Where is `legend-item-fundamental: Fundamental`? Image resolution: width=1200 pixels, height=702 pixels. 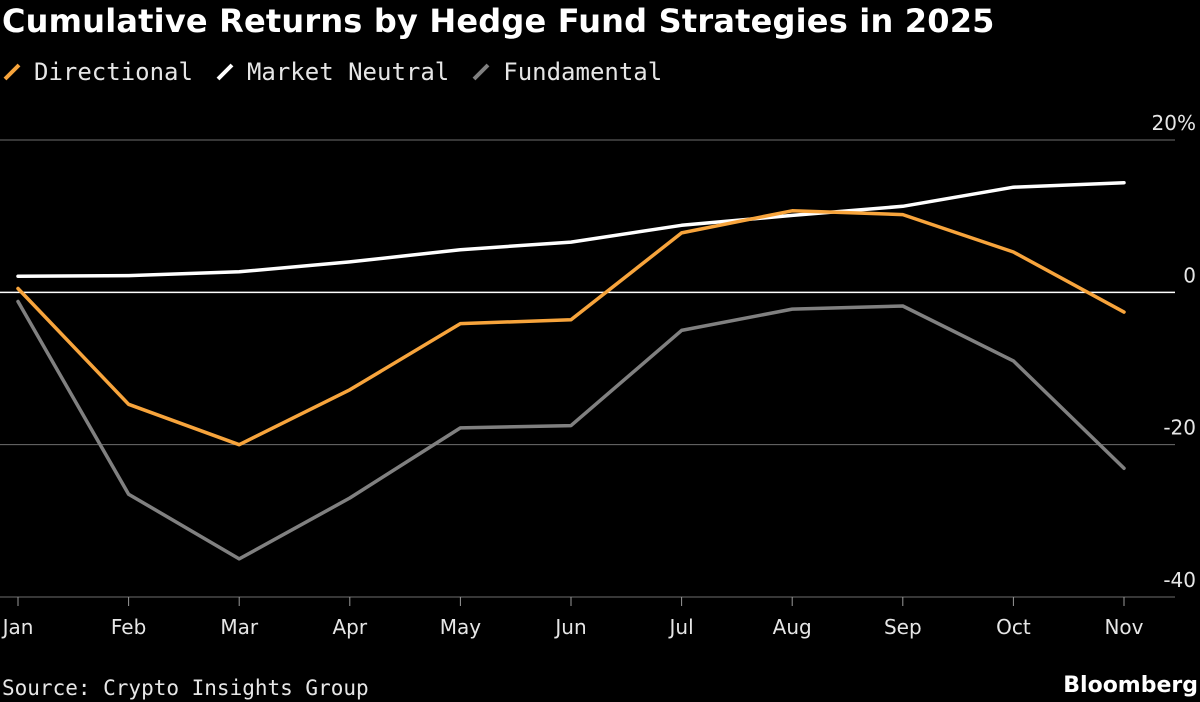
legend-item-fundamental: Fundamental is located at coordinates (566, 72).